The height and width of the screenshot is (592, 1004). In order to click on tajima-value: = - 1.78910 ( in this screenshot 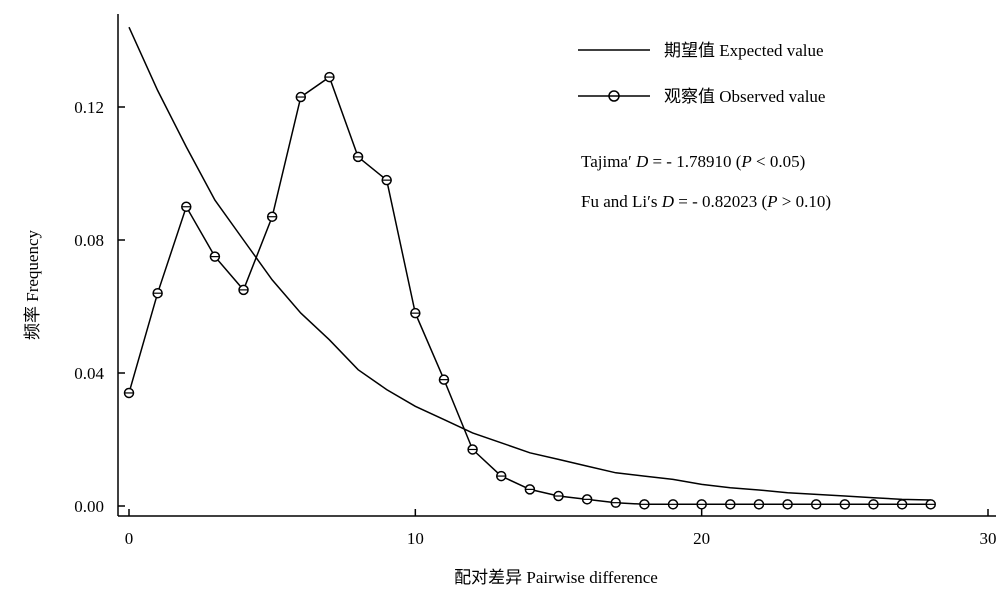, I will do `click(694, 161)`.